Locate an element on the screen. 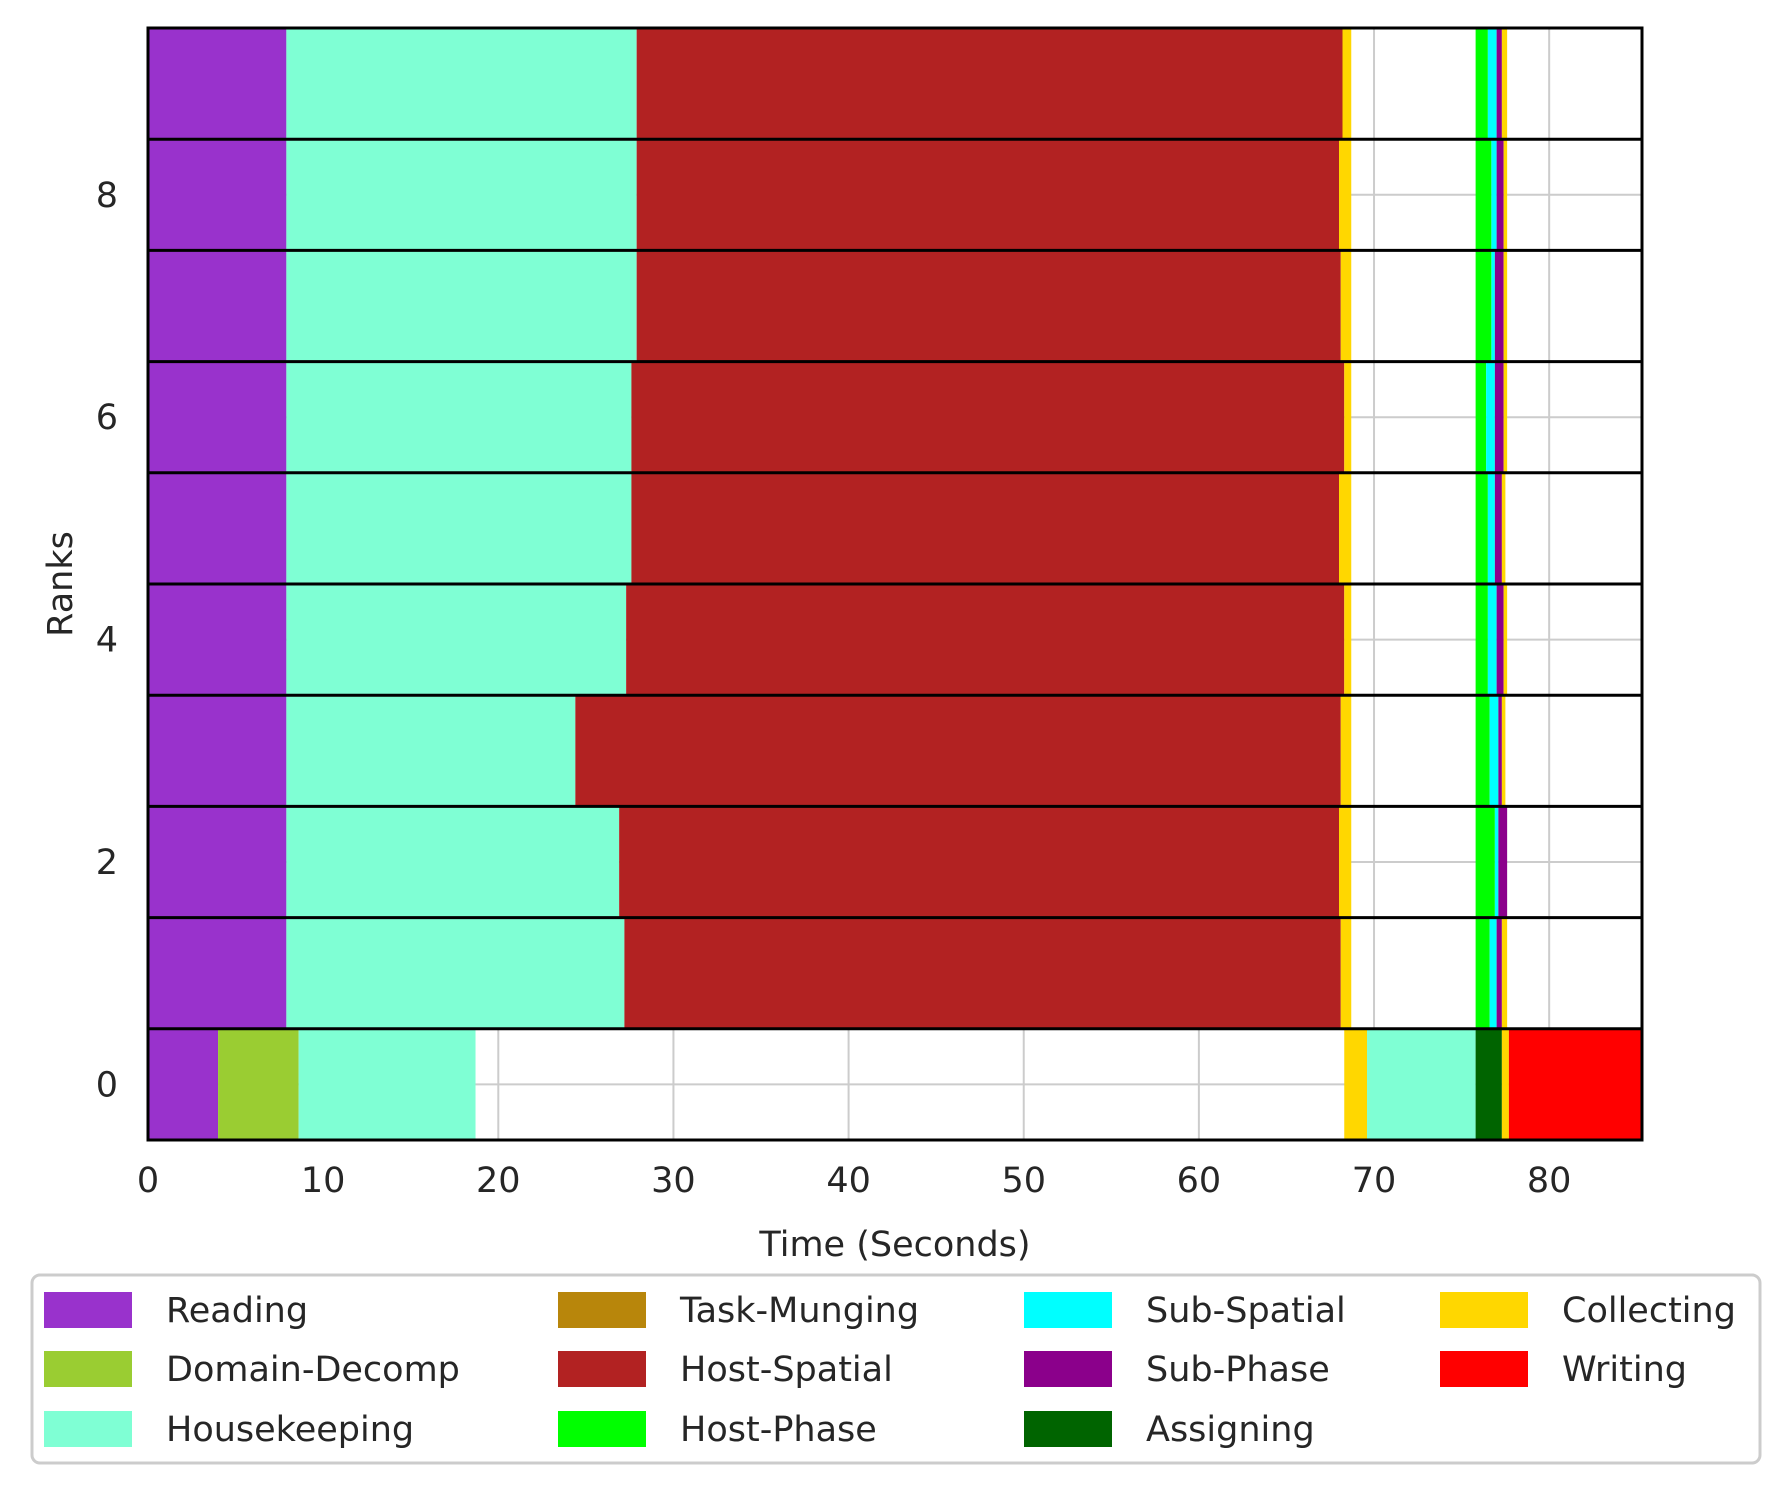 The image size is (1784, 1495). legend-swatch-writing is located at coordinates (1484, 1369).